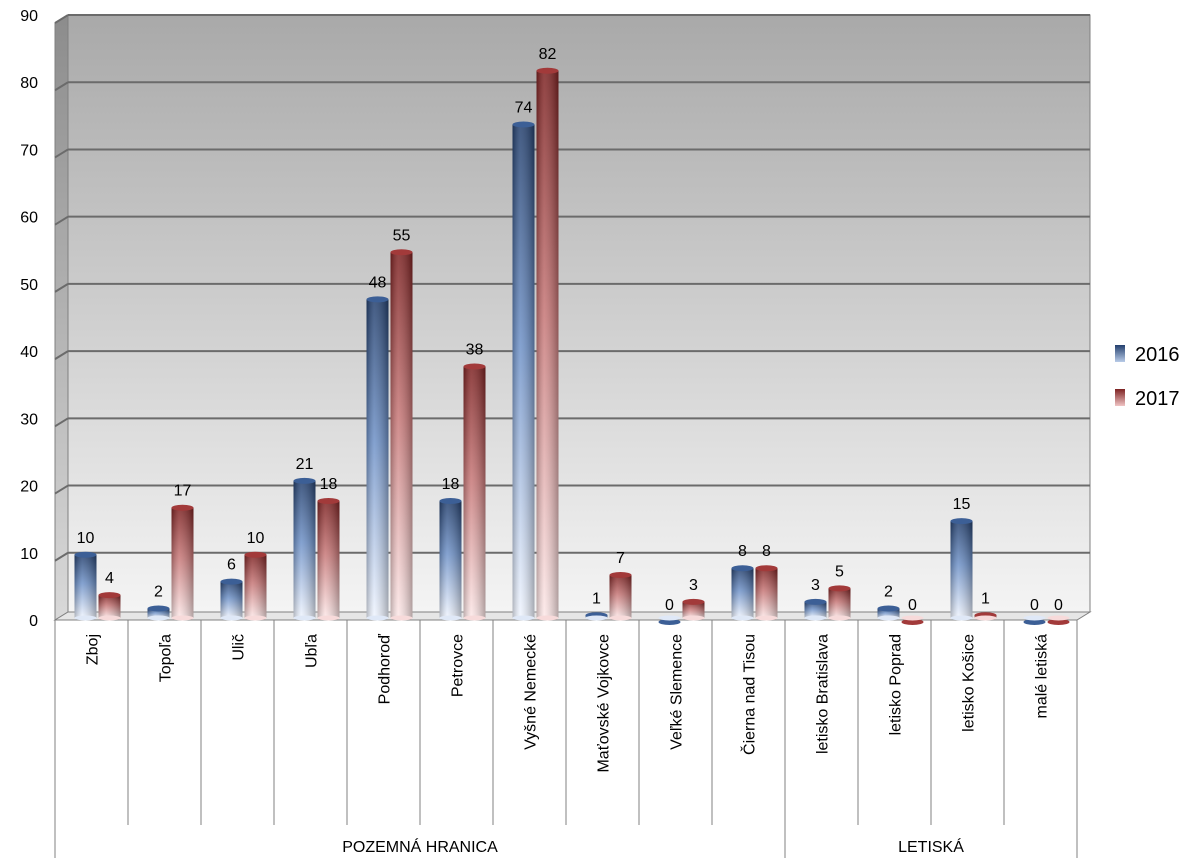  Describe the element at coordinates (29, 487) in the screenshot. I see `y-tick-label: 20` at that location.